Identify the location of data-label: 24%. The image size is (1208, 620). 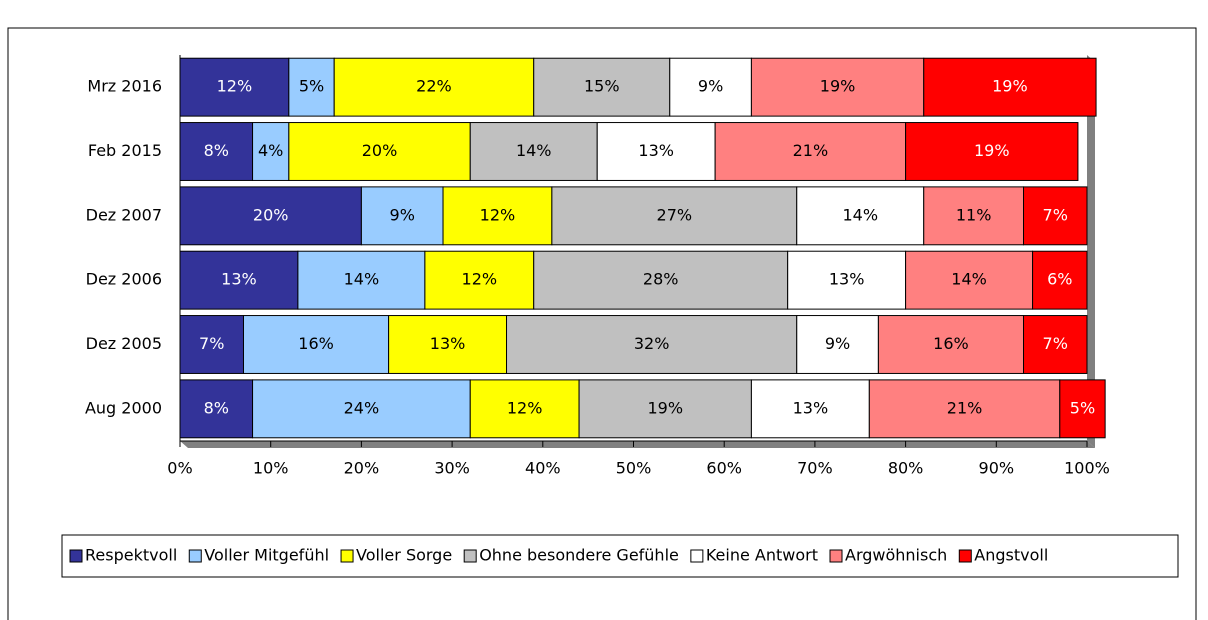
(362, 407).